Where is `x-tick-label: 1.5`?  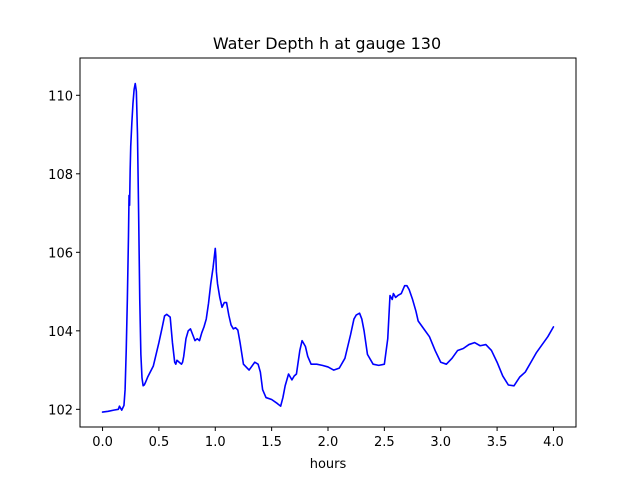 x-tick-label: 1.5 is located at coordinates (271, 442).